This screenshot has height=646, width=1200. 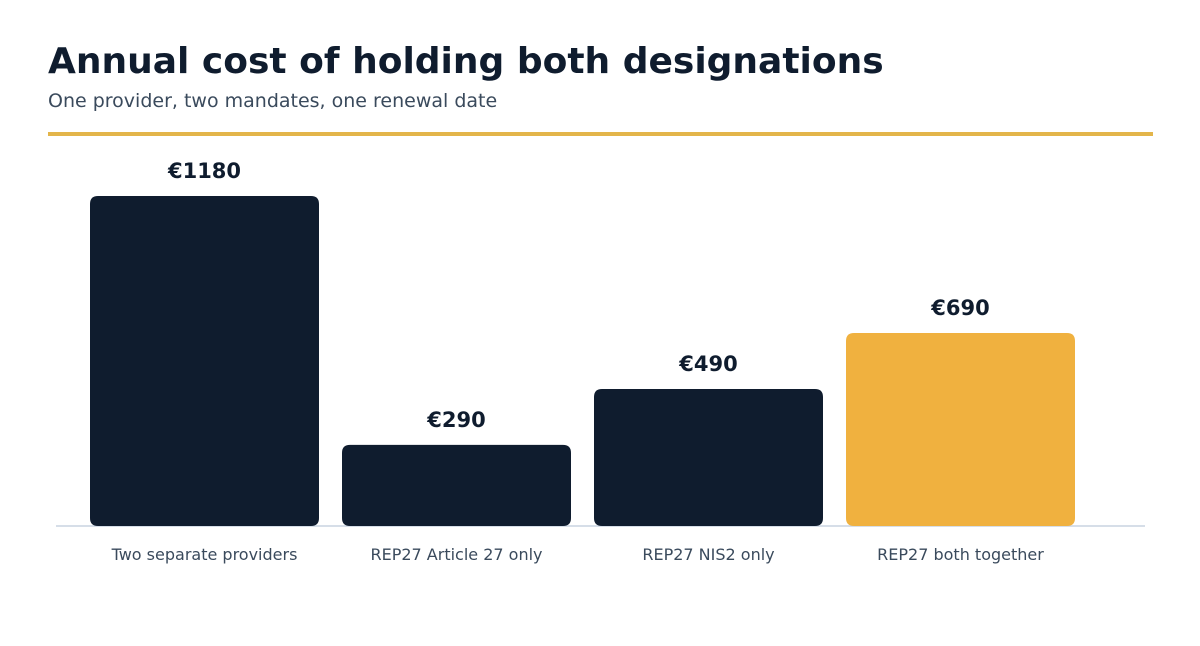 What do you see at coordinates (600, 134) in the screenshot?
I see `accent-divider` at bounding box center [600, 134].